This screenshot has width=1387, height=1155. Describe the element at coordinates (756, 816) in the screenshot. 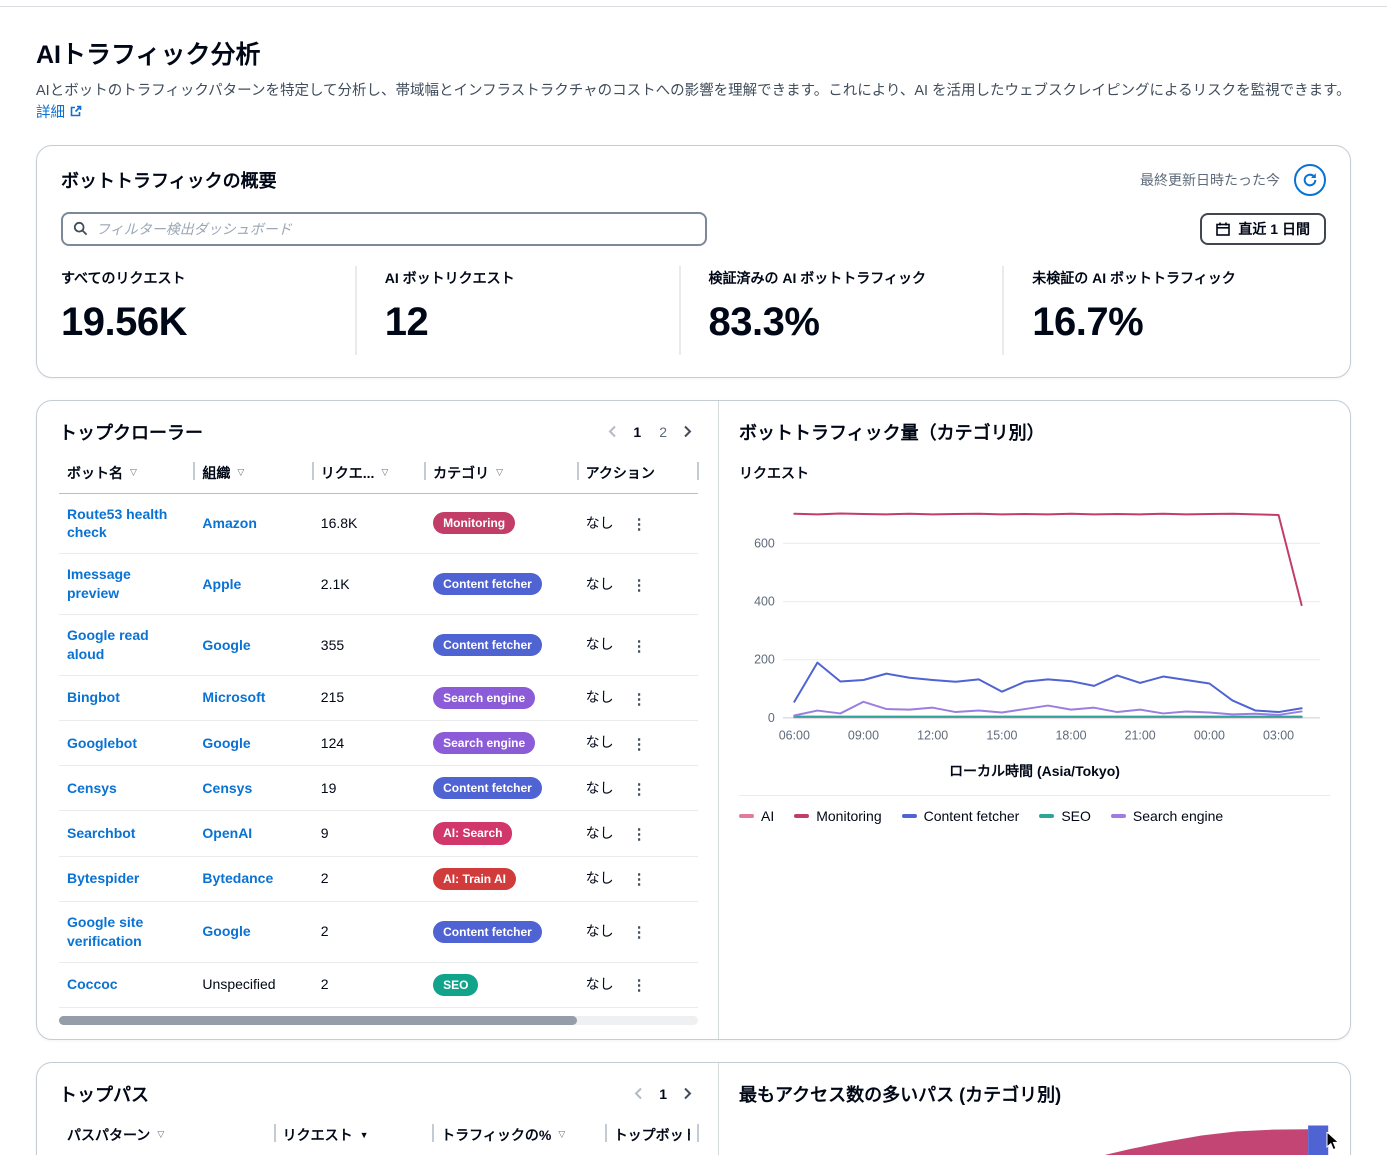

I see `legend-item-ai: AI` at that location.